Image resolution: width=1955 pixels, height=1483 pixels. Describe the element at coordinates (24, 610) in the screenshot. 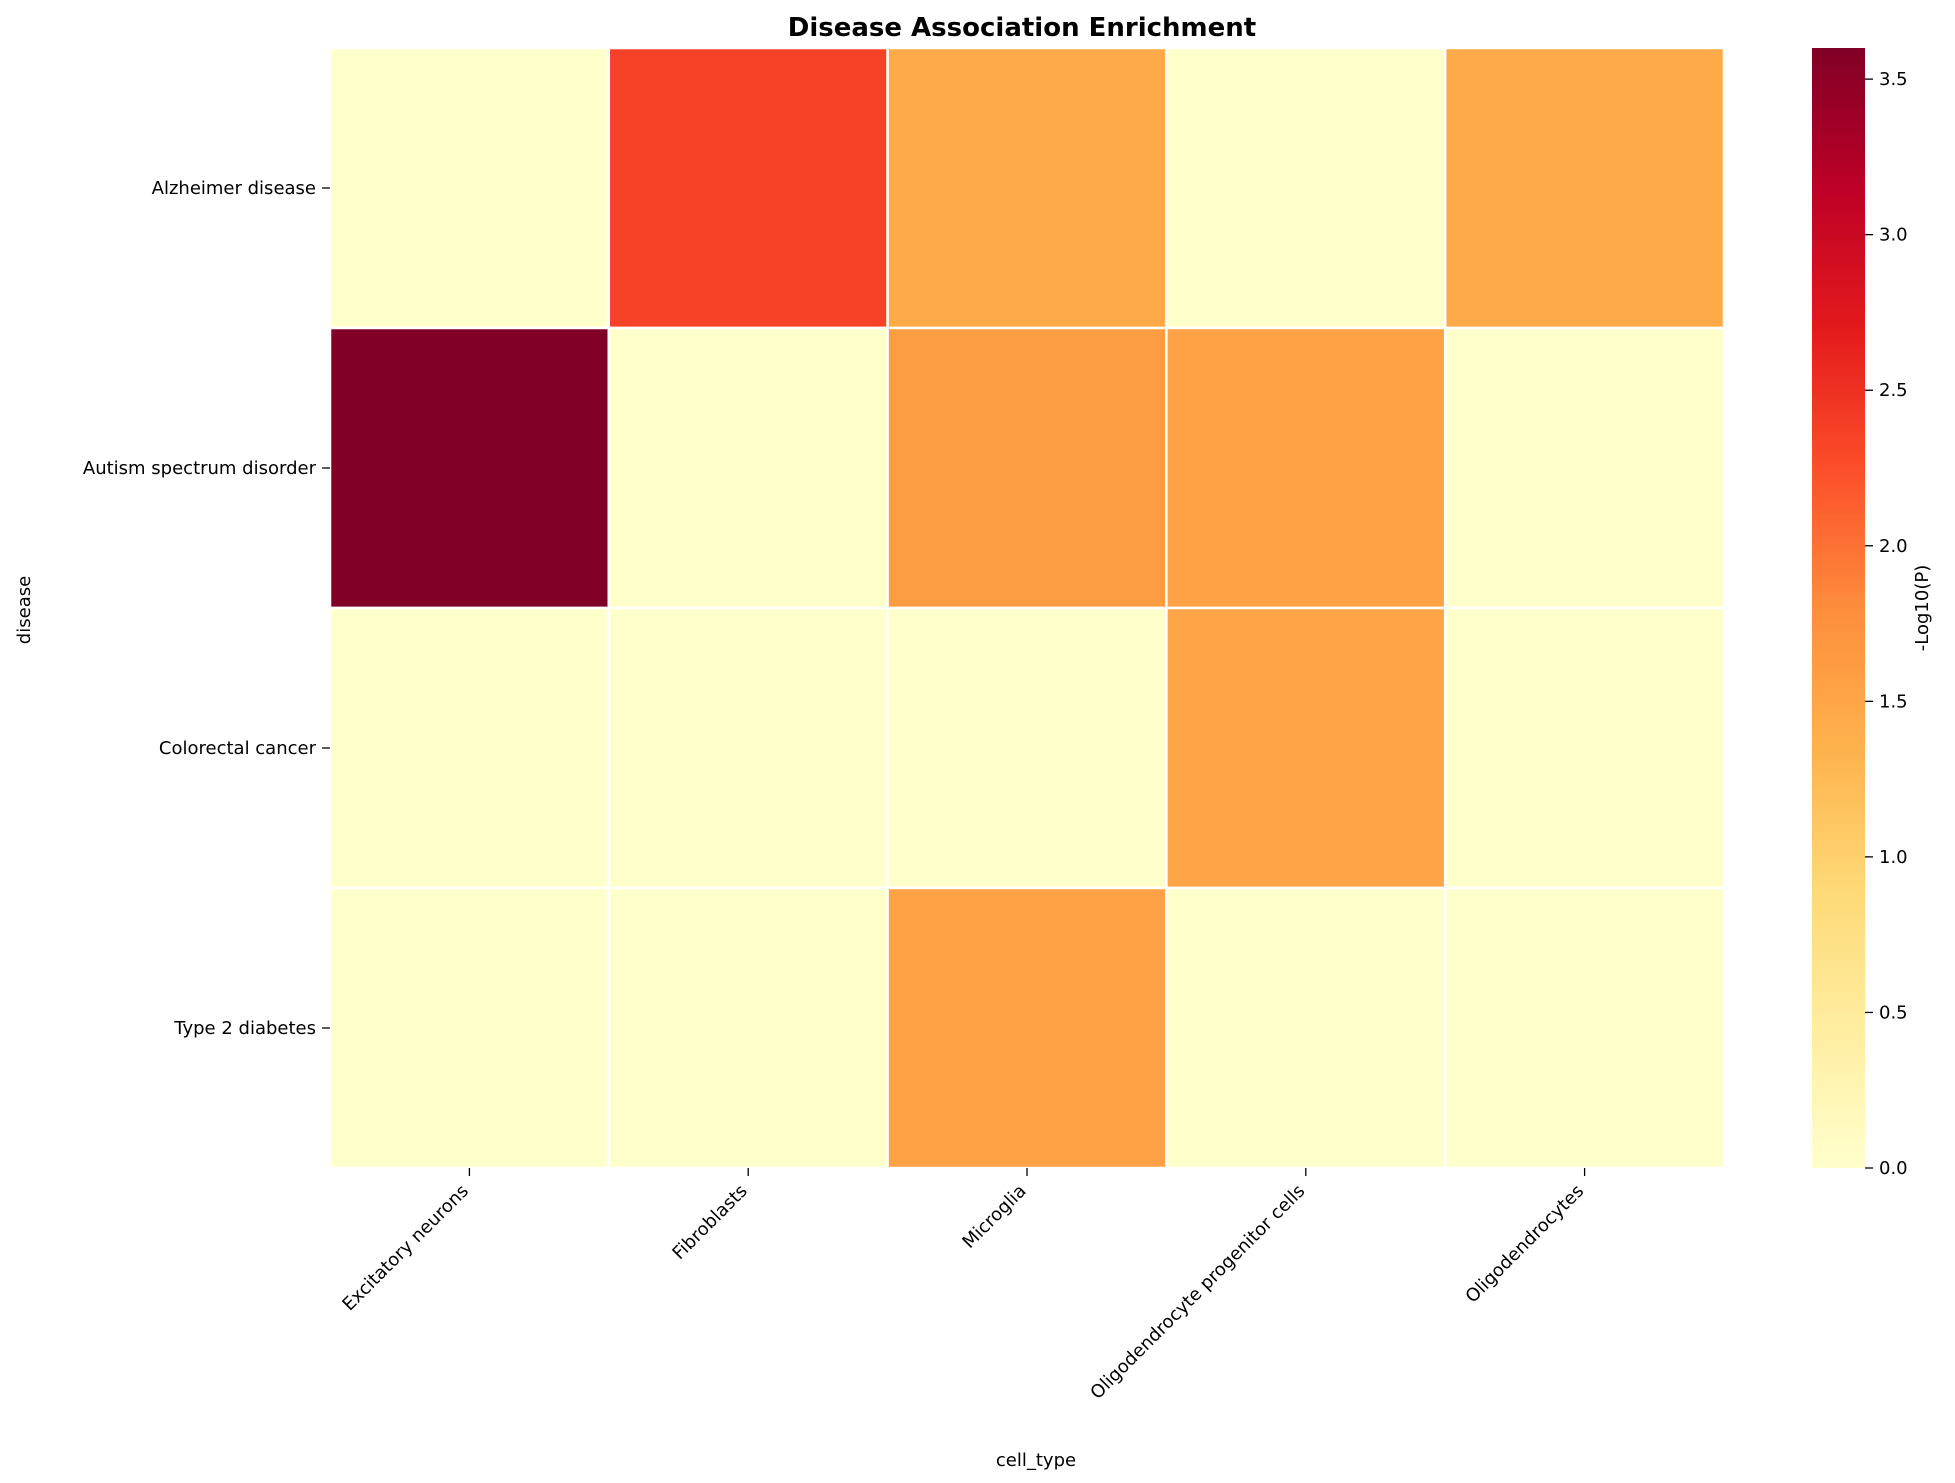

I see `y-axis-label: disease` at that location.